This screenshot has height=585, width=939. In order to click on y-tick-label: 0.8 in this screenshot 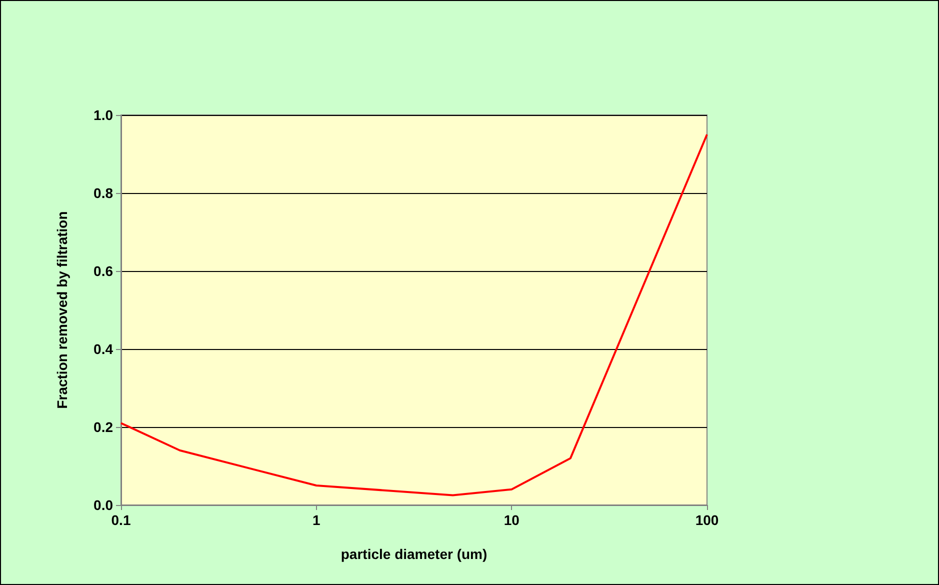, I will do `click(104, 193)`.